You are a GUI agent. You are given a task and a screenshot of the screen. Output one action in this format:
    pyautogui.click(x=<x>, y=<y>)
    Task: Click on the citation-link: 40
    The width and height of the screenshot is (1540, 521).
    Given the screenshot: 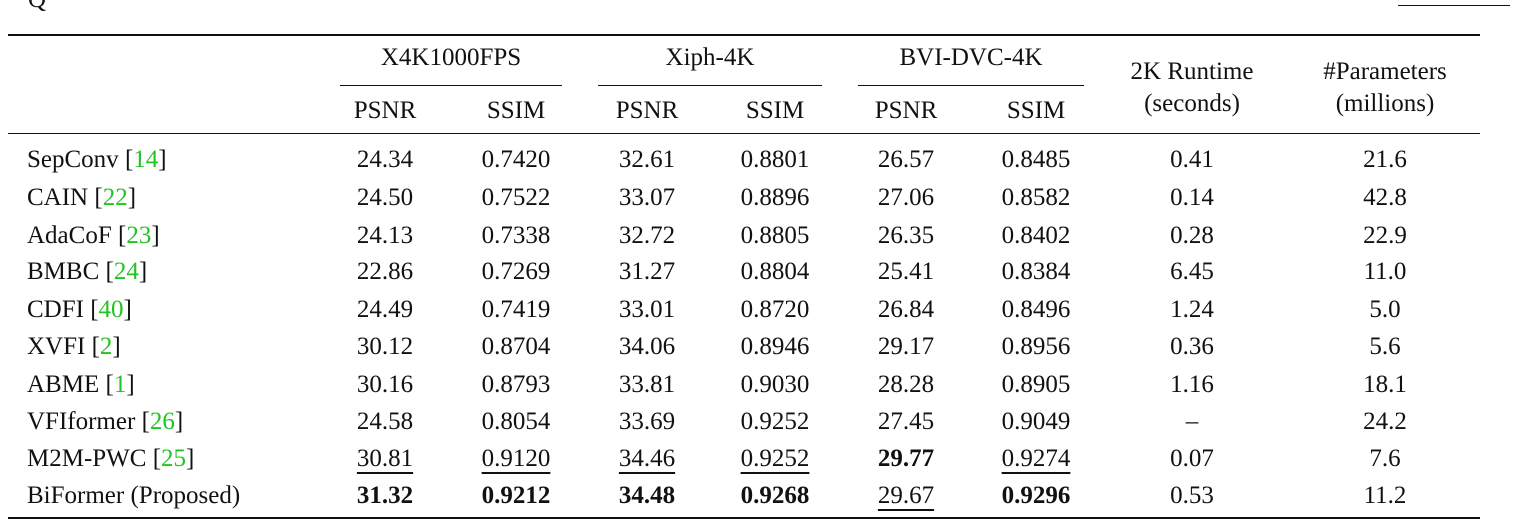 What is the action you would take?
    pyautogui.click(x=111, y=309)
    